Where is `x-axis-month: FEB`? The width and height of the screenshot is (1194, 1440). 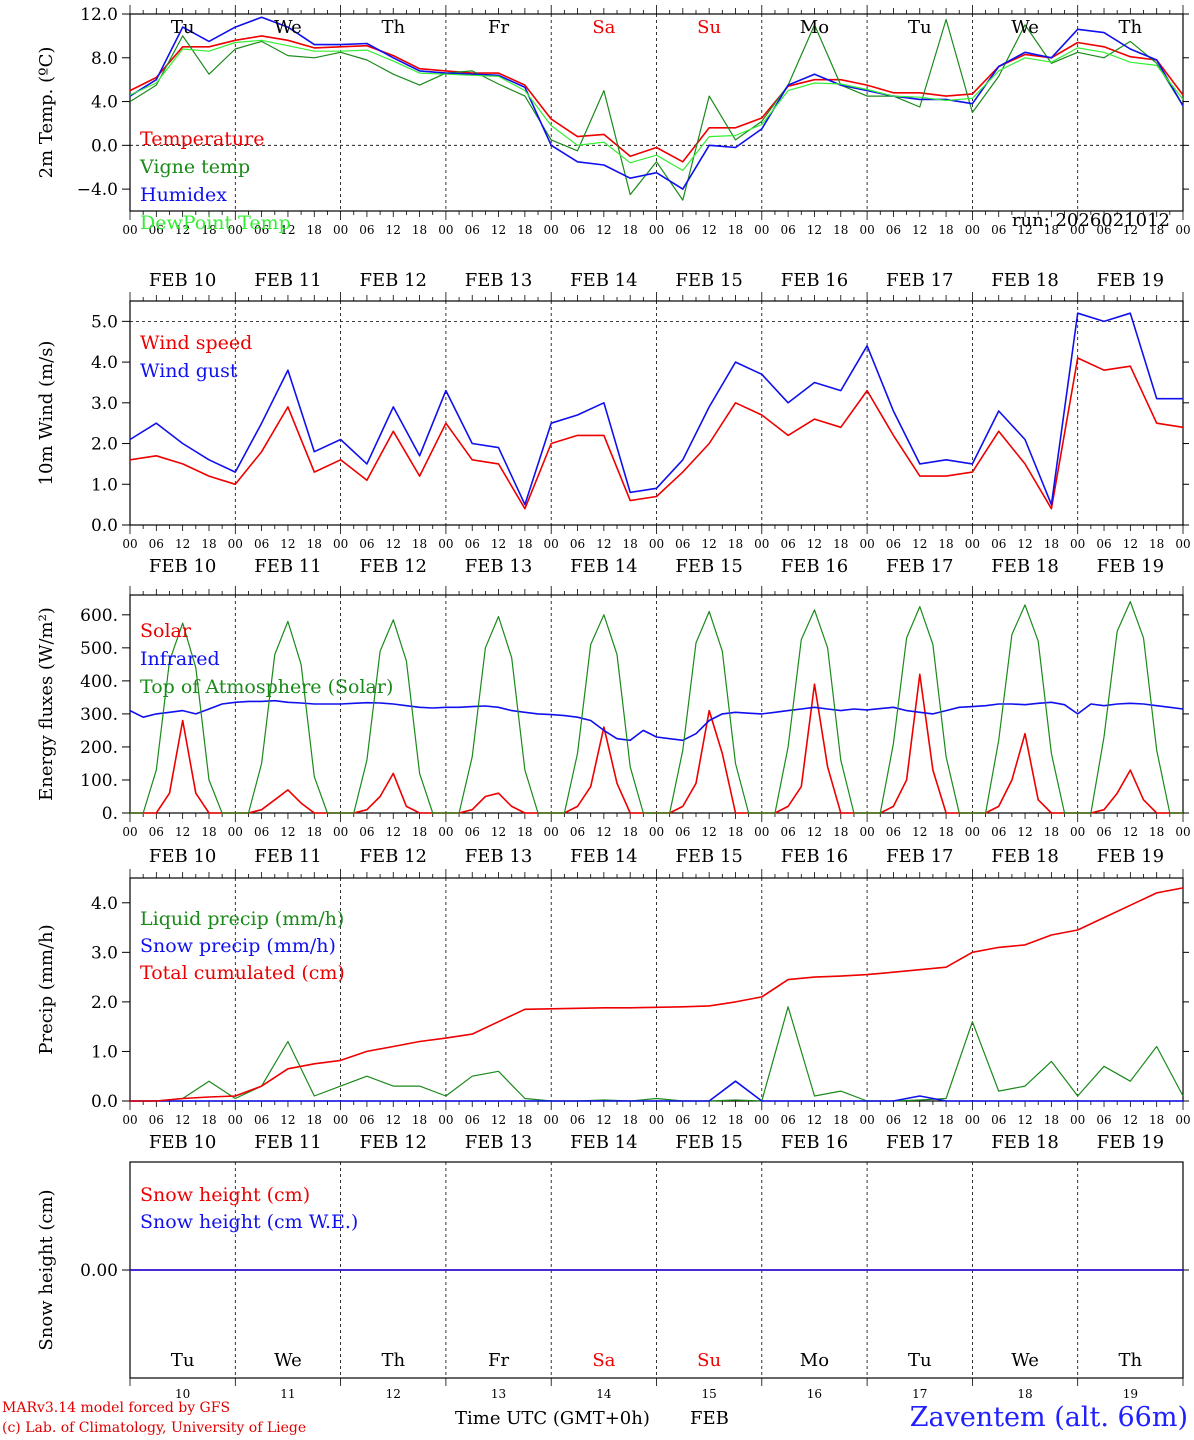
x-axis-month: FEB is located at coordinates (709, 1418).